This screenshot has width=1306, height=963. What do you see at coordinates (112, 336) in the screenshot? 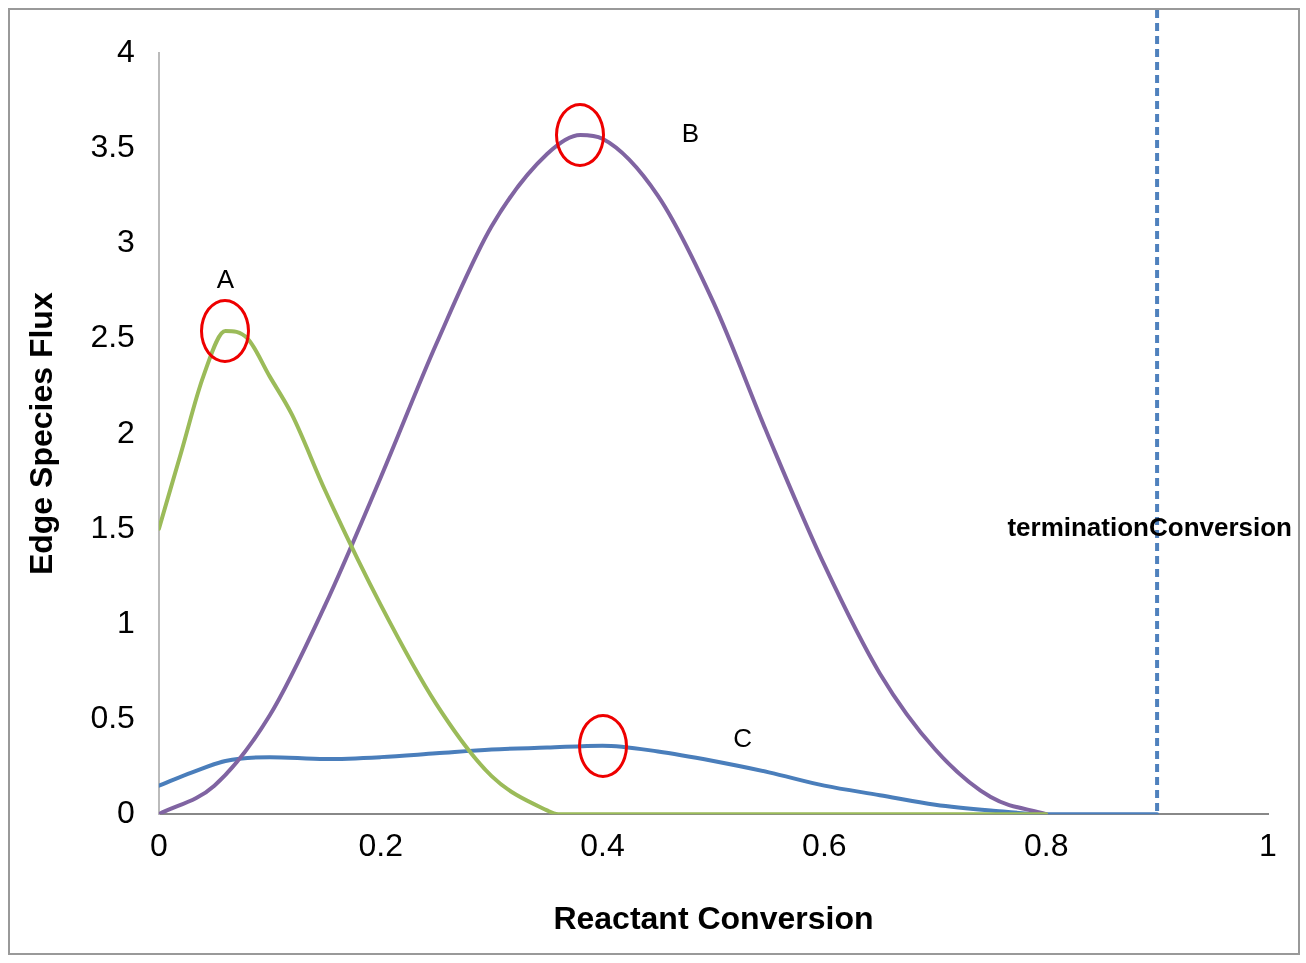
I see `y-tick-label: 2.5` at bounding box center [112, 336].